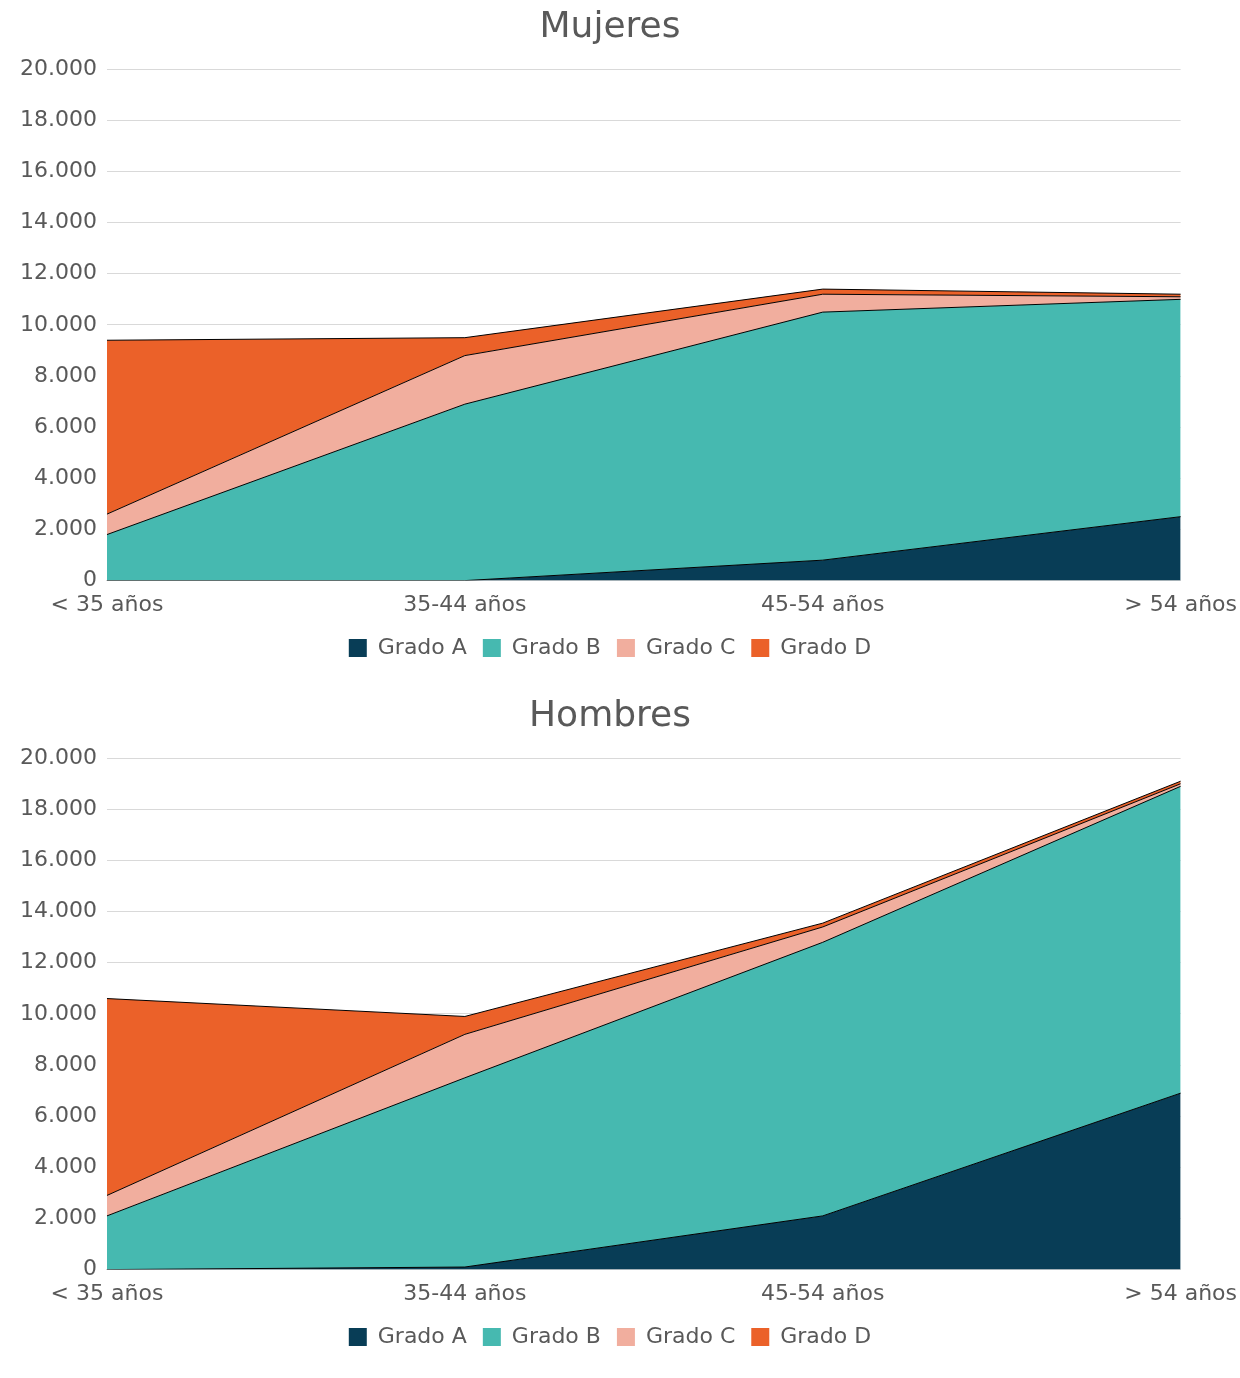  What do you see at coordinates (610, 24) in the screenshot?
I see `chart-title: Mujeres` at bounding box center [610, 24].